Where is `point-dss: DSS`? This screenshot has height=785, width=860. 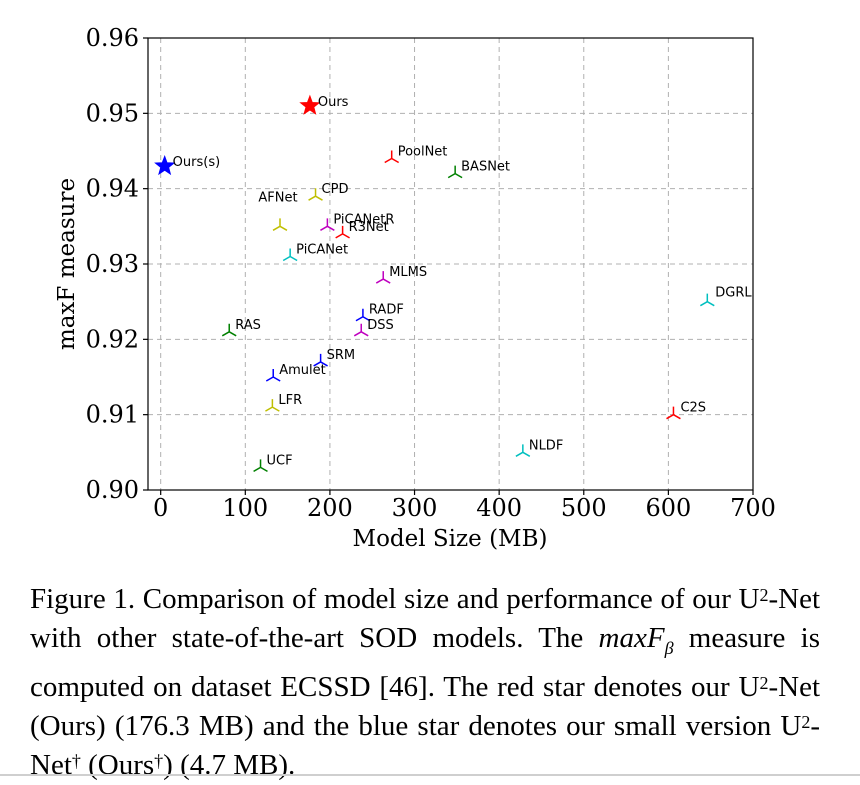
point-dss: DSS is located at coordinates (373, 327).